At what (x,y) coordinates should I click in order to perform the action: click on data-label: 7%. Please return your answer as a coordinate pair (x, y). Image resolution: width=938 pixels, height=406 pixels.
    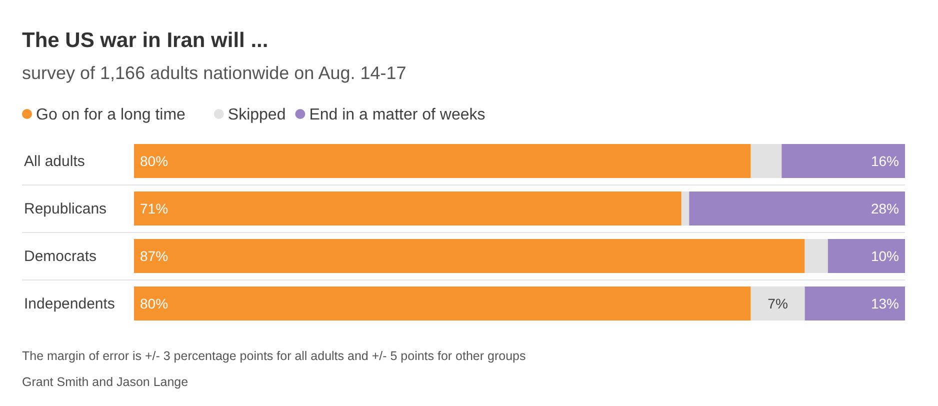
    Looking at the image, I should click on (778, 304).